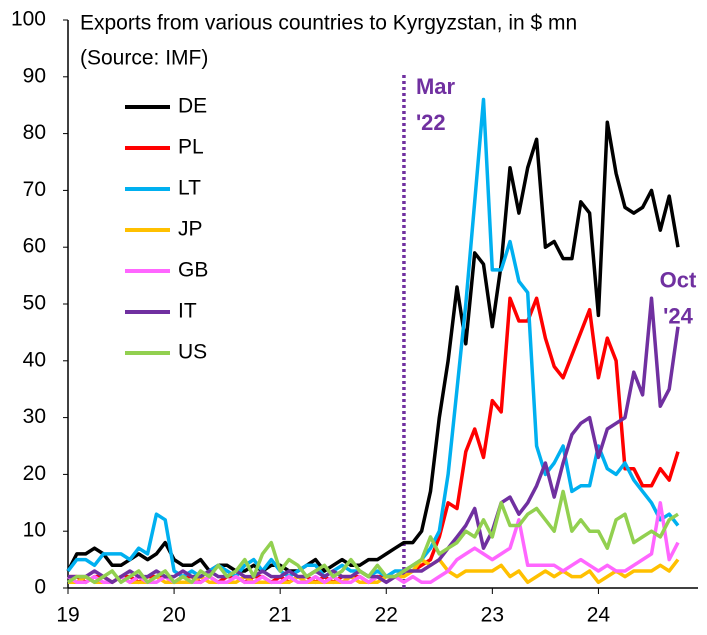 The width and height of the screenshot is (707, 635). I want to click on legend-label: PL, so click(191, 147).